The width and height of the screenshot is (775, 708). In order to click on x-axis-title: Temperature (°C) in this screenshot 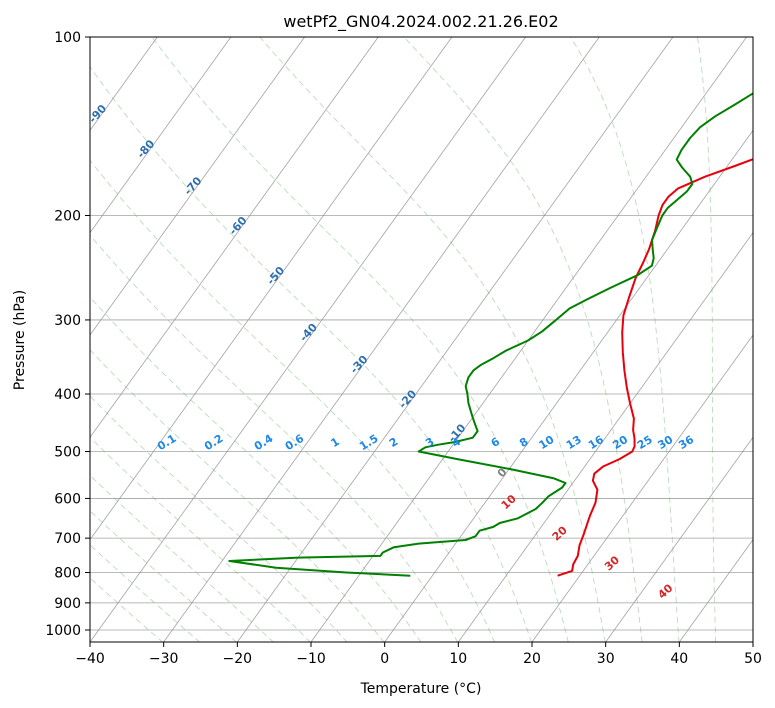, I will do `click(421, 689)`.